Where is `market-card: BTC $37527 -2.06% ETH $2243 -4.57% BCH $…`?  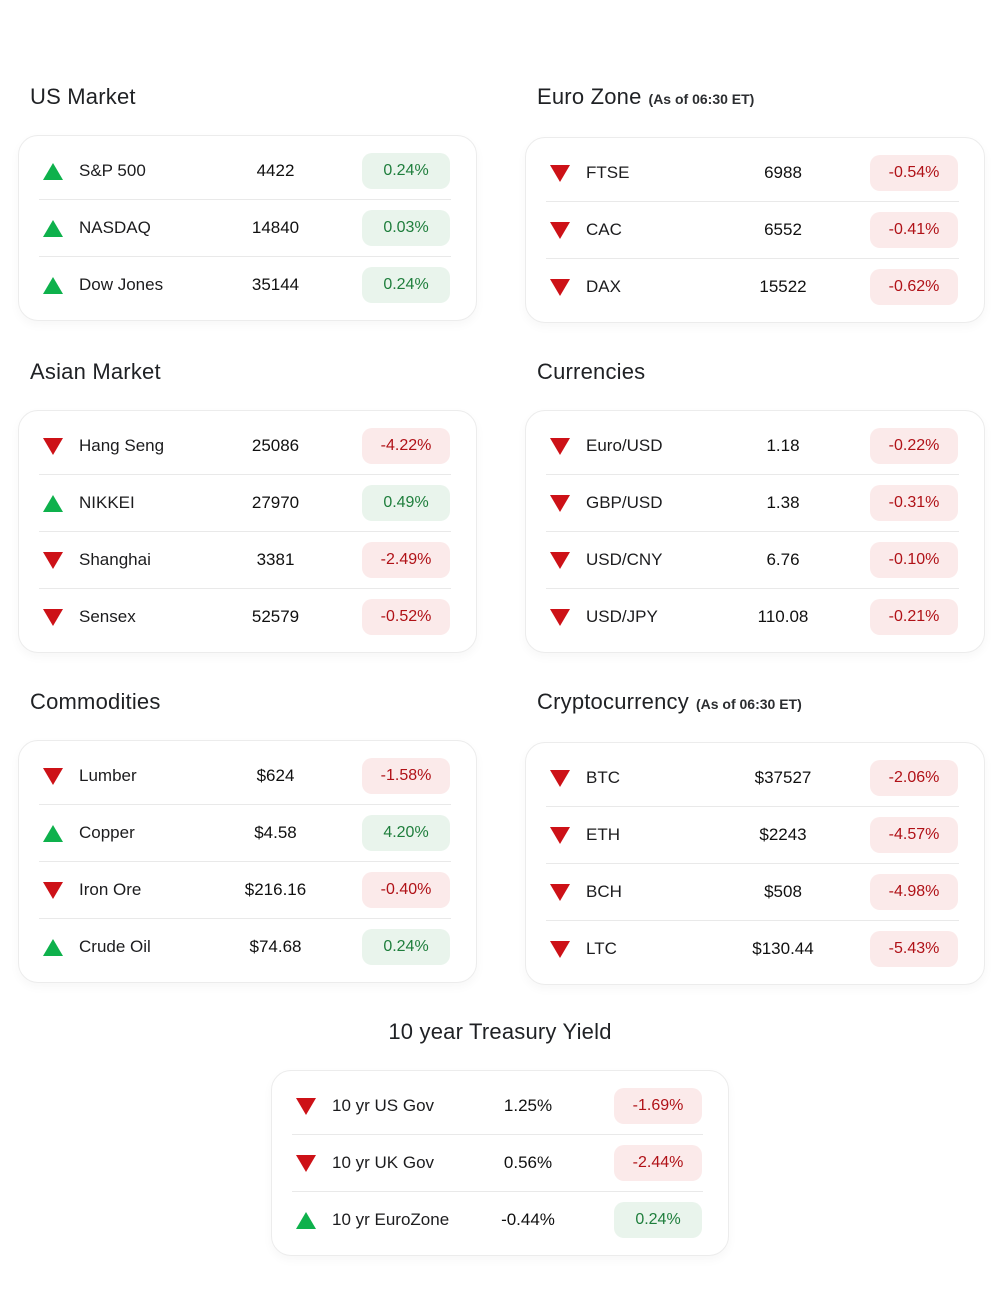
market-card: BTC $37527 -2.06% ETH $2243 -4.57% BCH $… is located at coordinates (755, 863).